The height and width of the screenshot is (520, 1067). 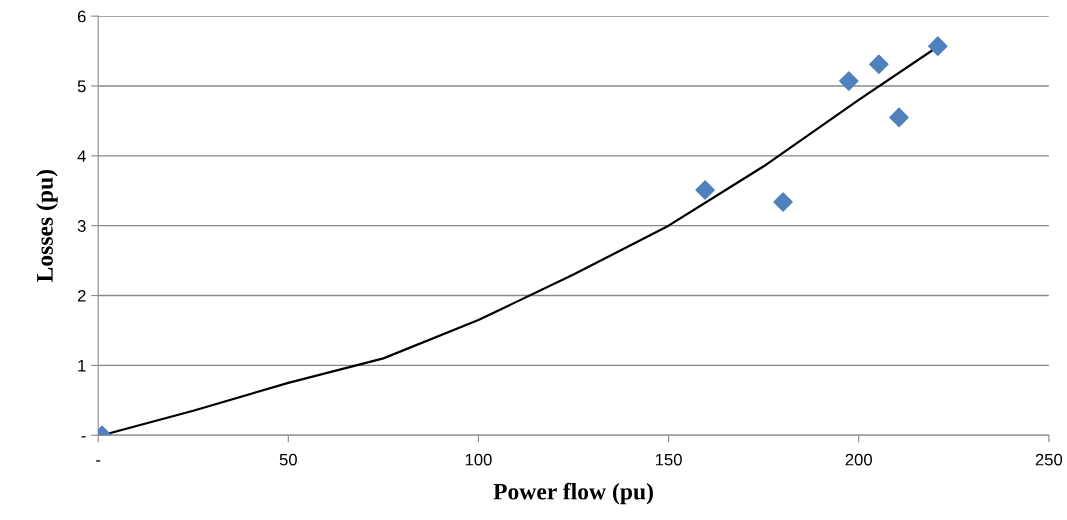 What do you see at coordinates (81, 156) in the screenshot?
I see `y-tick-label: 4` at bounding box center [81, 156].